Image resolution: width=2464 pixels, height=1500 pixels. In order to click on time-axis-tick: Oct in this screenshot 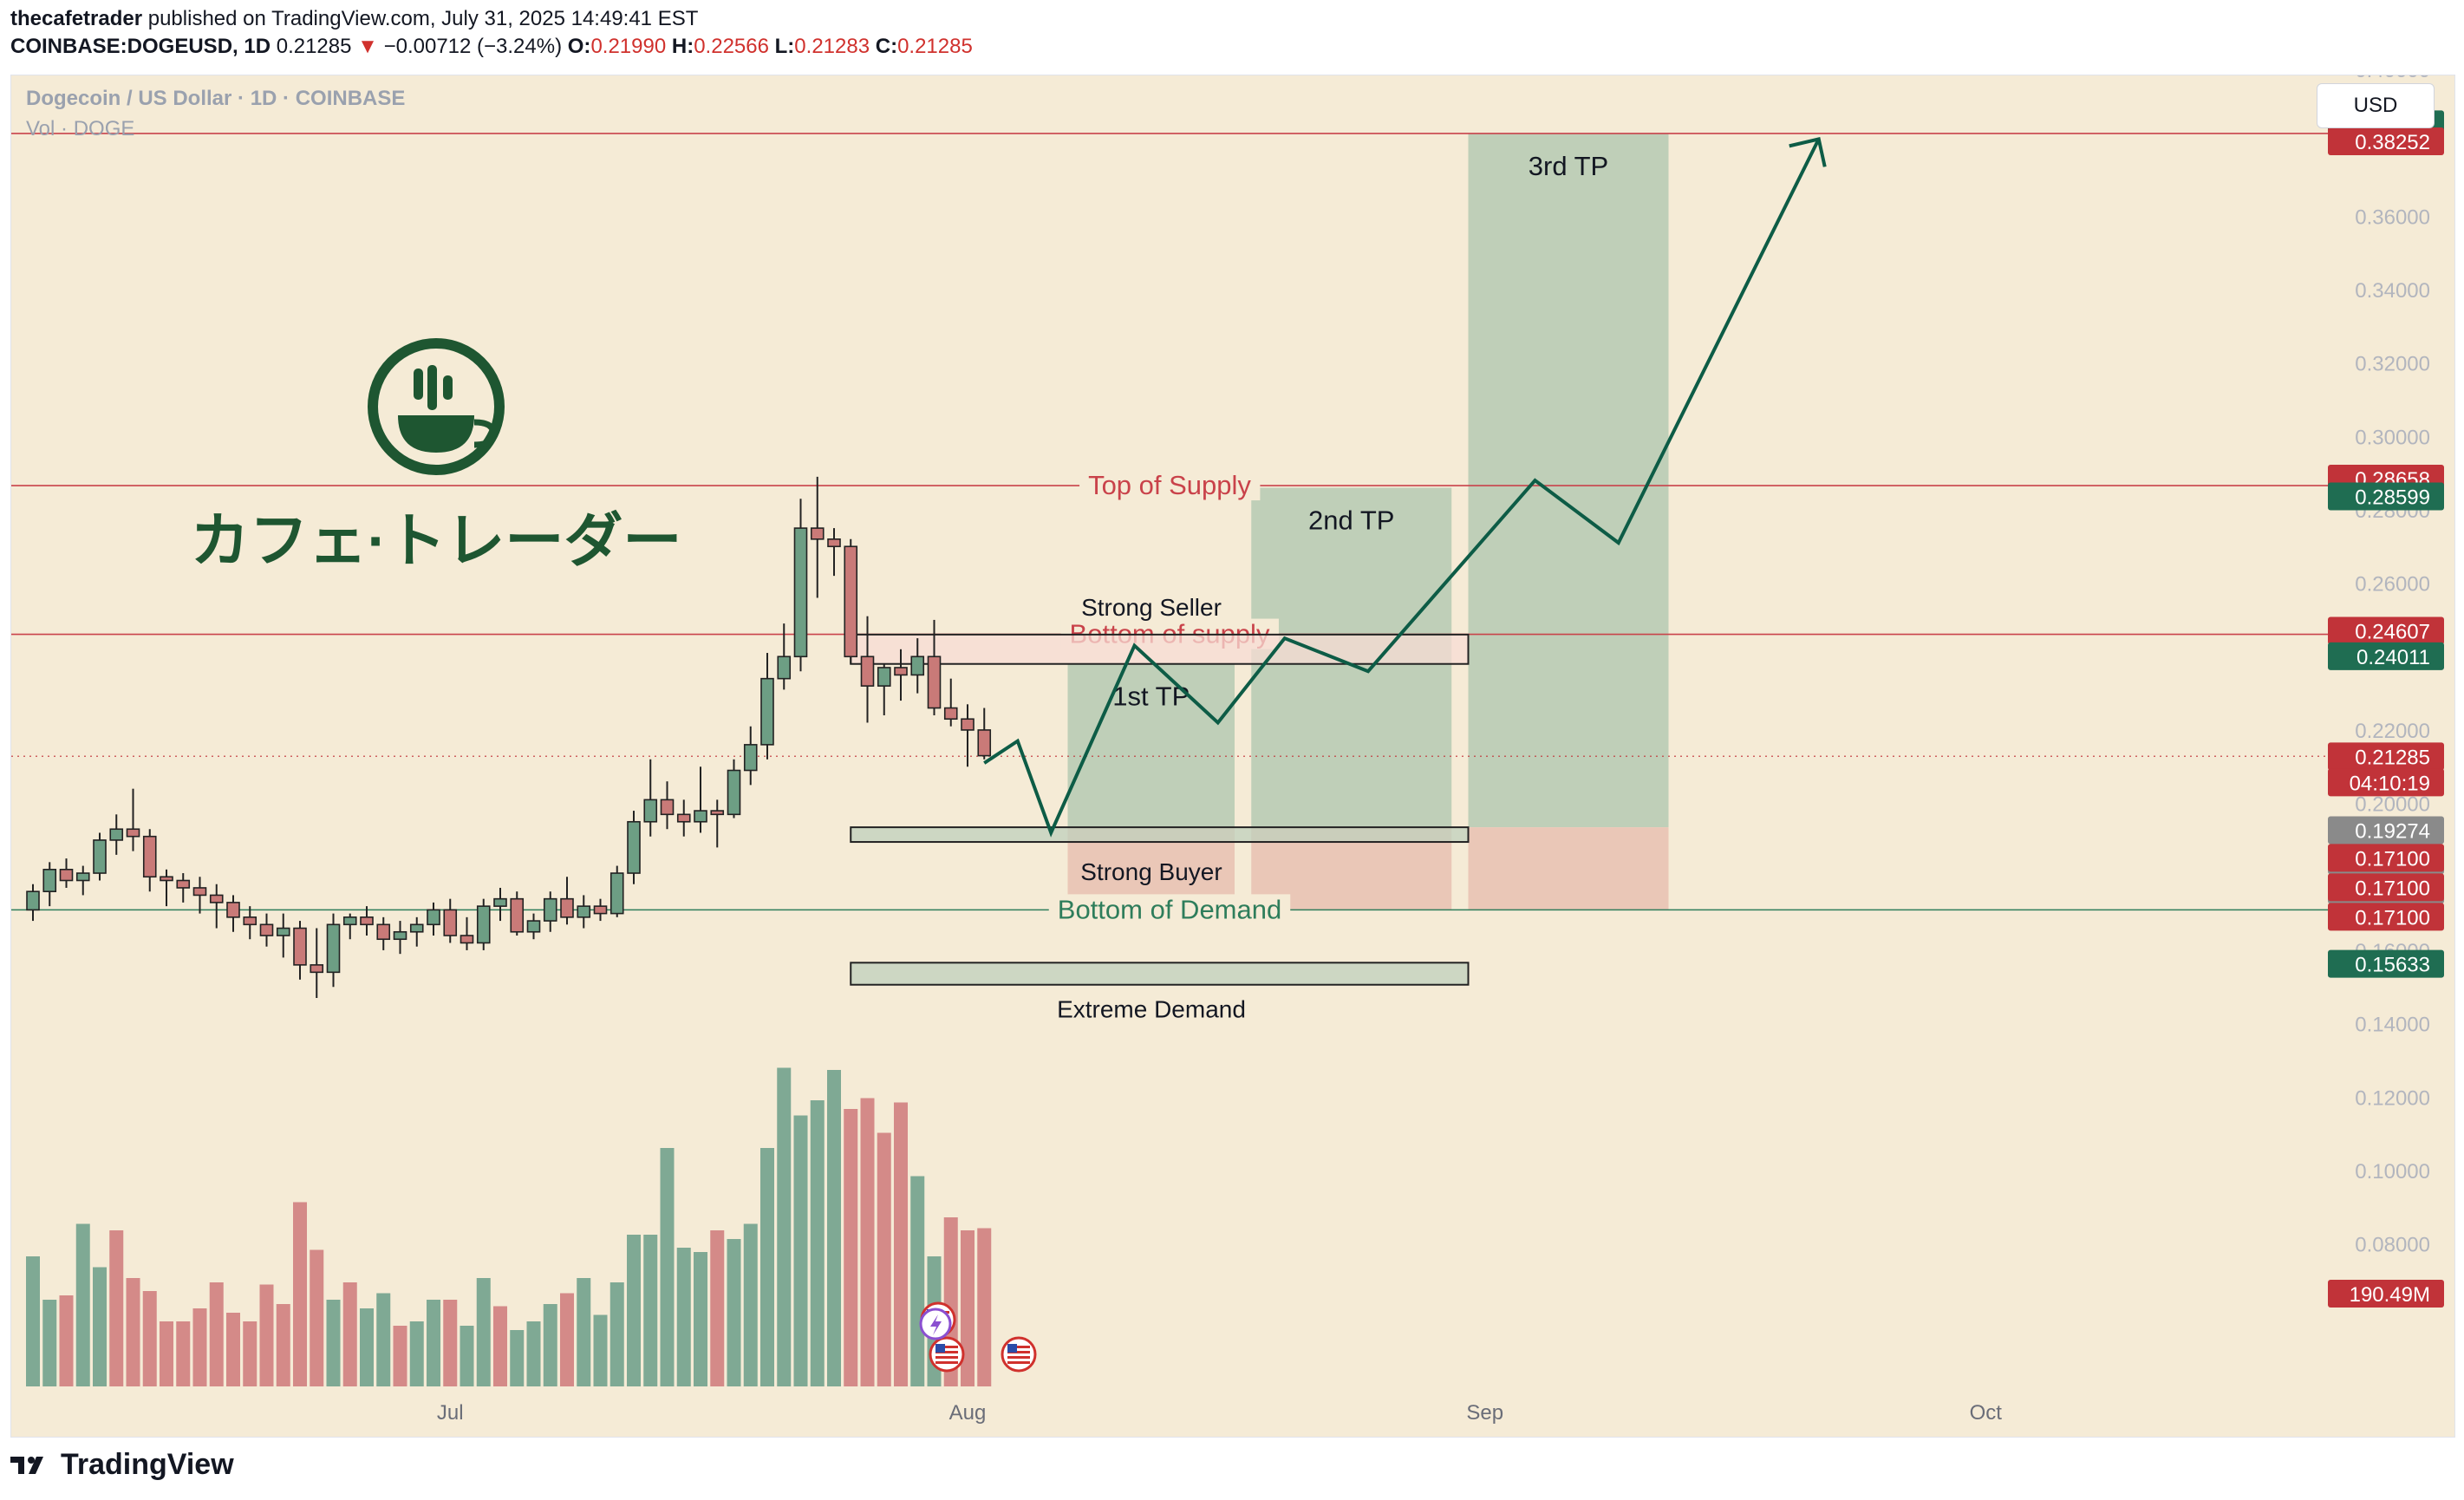, I will do `click(1986, 1413)`.